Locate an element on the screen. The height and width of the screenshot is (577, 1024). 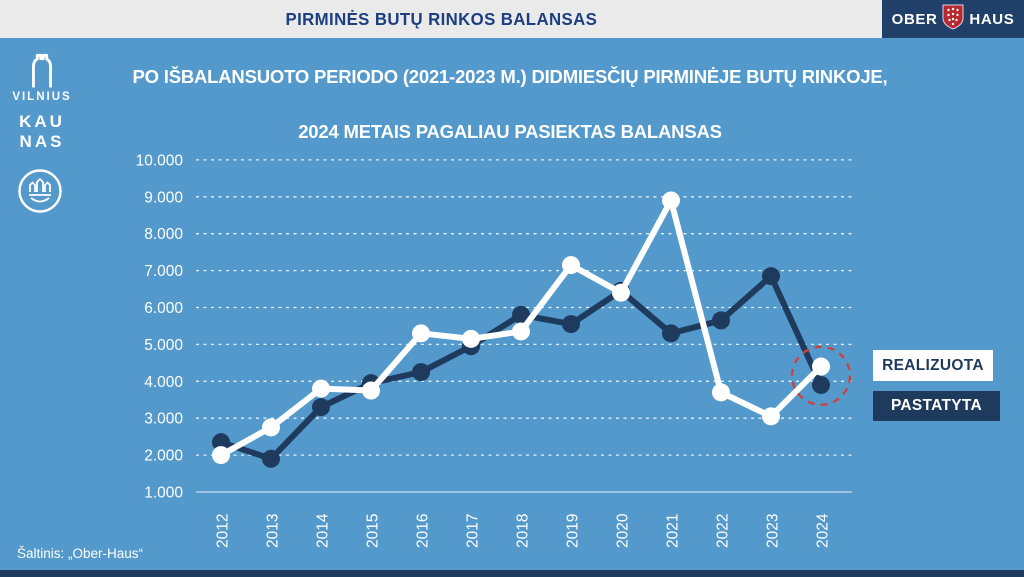
y-tick-label: 3.000 is located at coordinates (163, 419).